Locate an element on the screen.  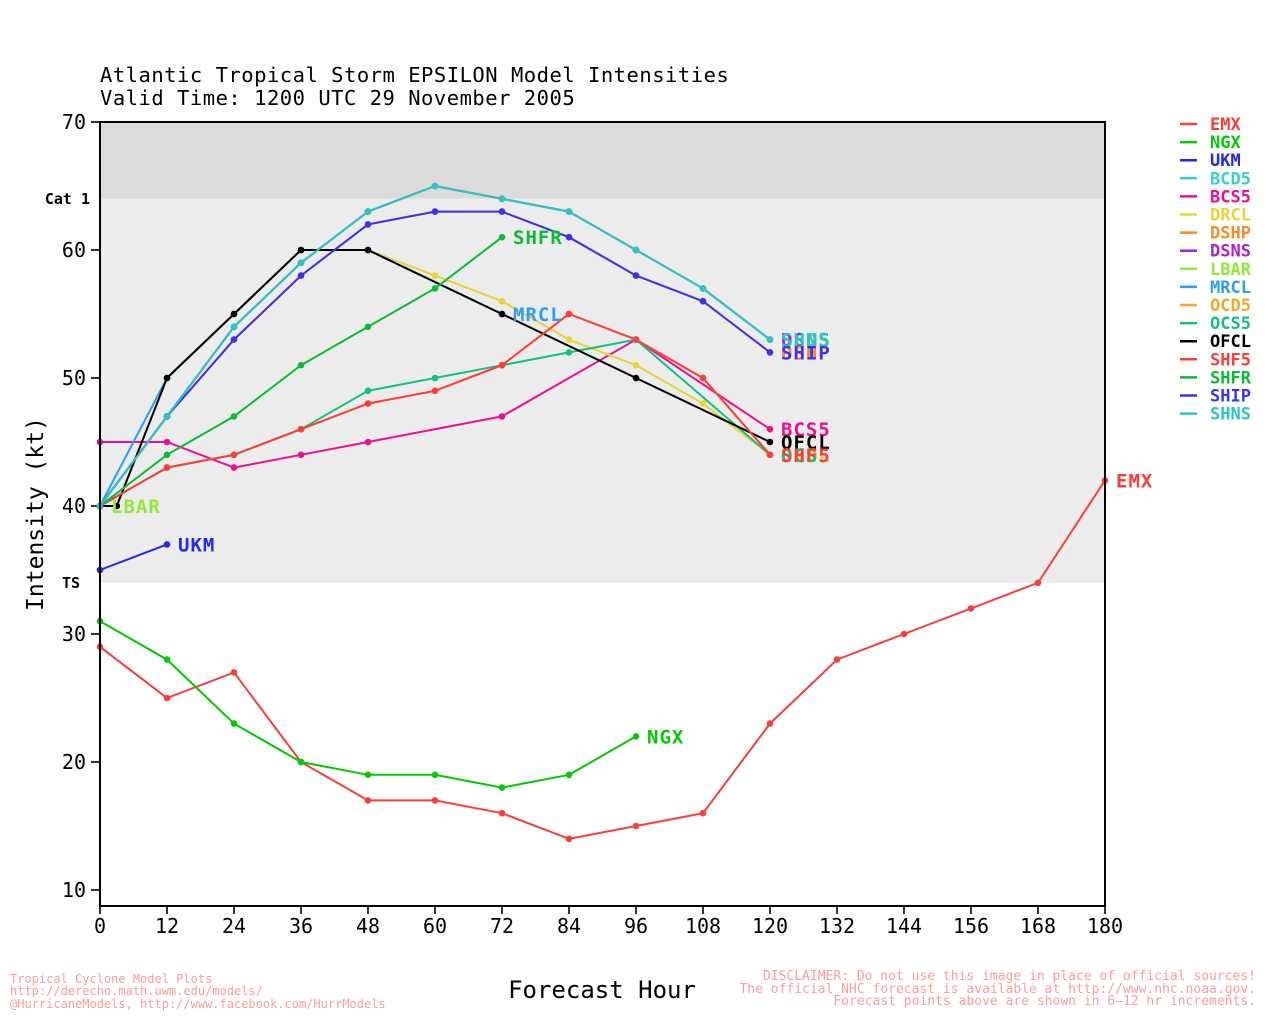
legend-label-SHF5: SHF5 is located at coordinates (1230, 360).